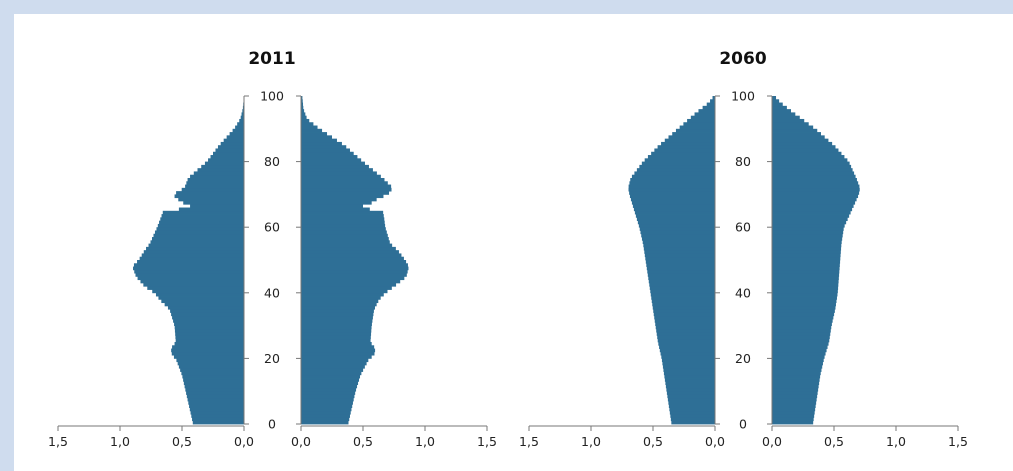 The image size is (1013, 471). Describe the element at coordinates (271, 59) in the screenshot. I see `chart-title: 2011` at that location.